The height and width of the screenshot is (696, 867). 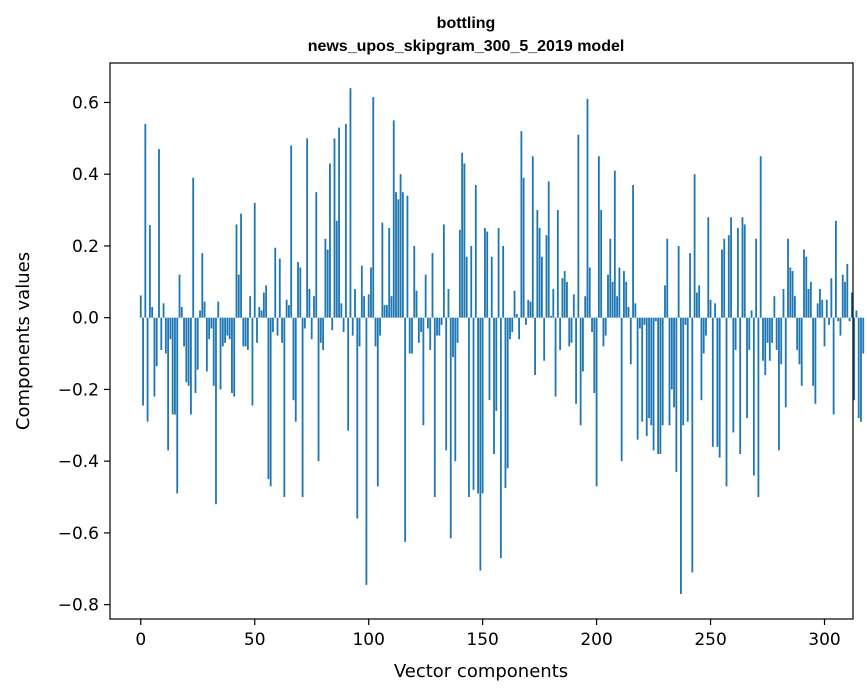 What do you see at coordinates (85, 103) in the screenshot?
I see `y-tick-label: 0.6` at bounding box center [85, 103].